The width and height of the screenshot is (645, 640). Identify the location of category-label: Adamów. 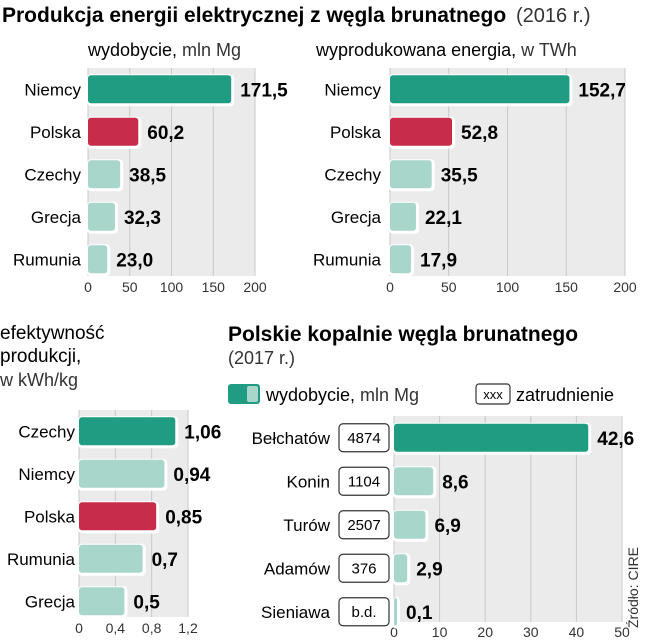
(297, 568).